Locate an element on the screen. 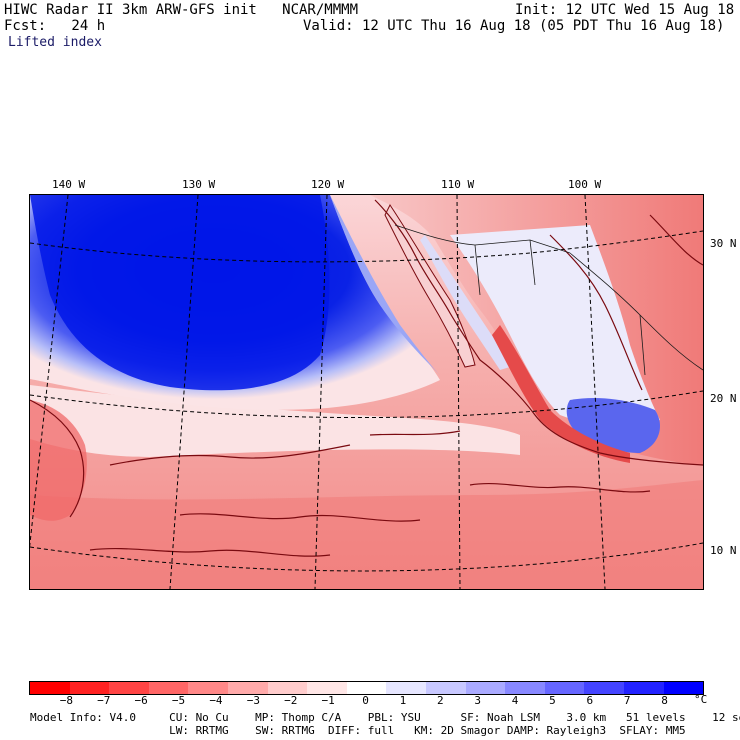 This screenshot has width=740, height=740. colorbar-tick: −6 is located at coordinates (141, 700).